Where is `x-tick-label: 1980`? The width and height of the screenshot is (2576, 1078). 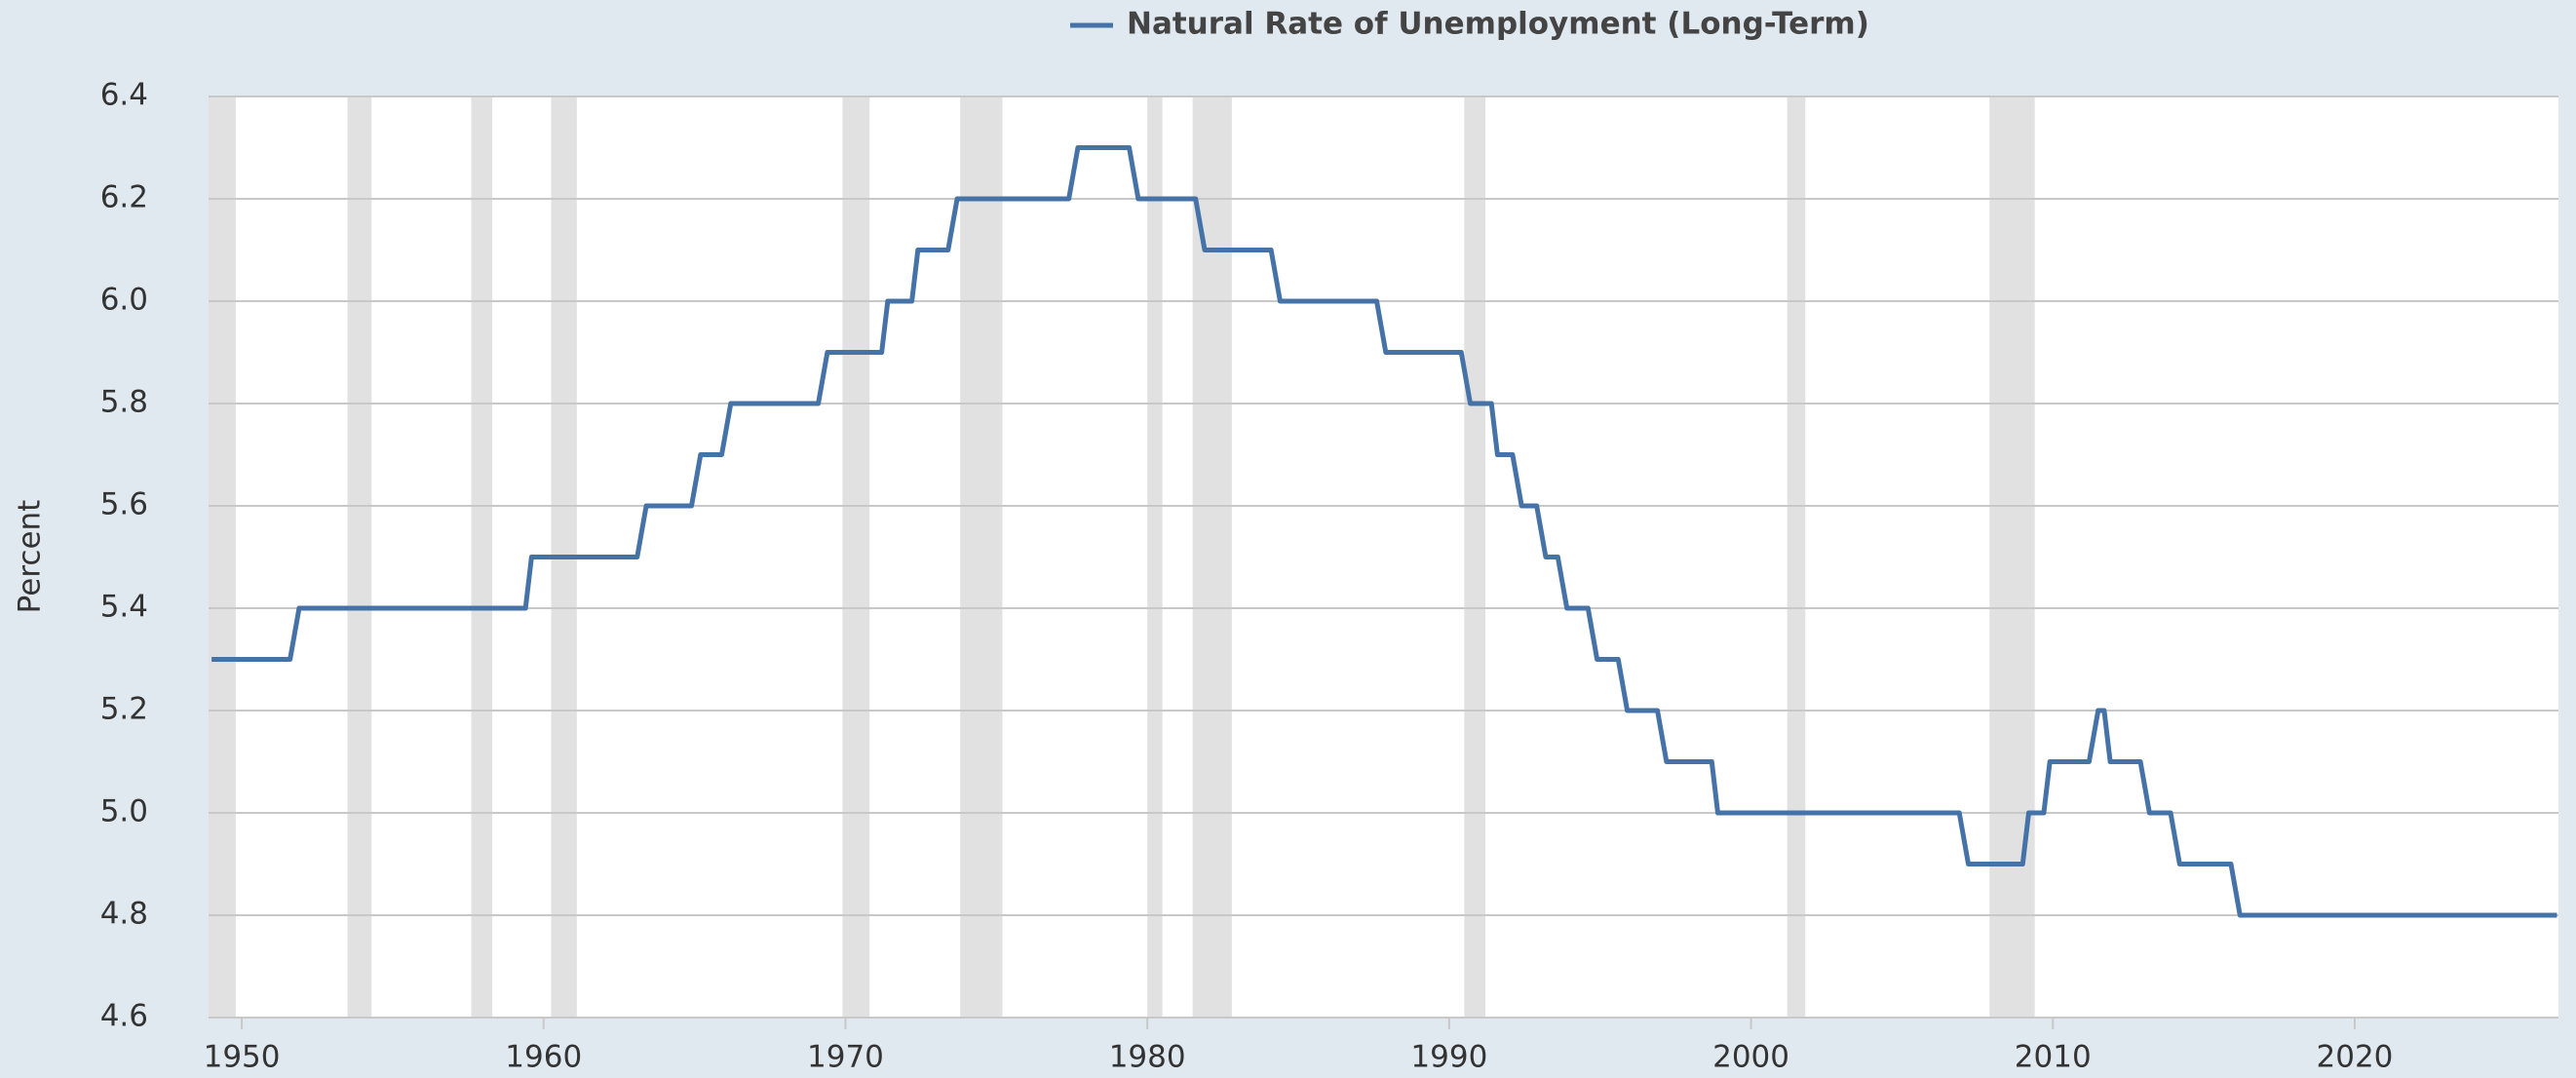 x-tick-label: 1980 is located at coordinates (1147, 1057).